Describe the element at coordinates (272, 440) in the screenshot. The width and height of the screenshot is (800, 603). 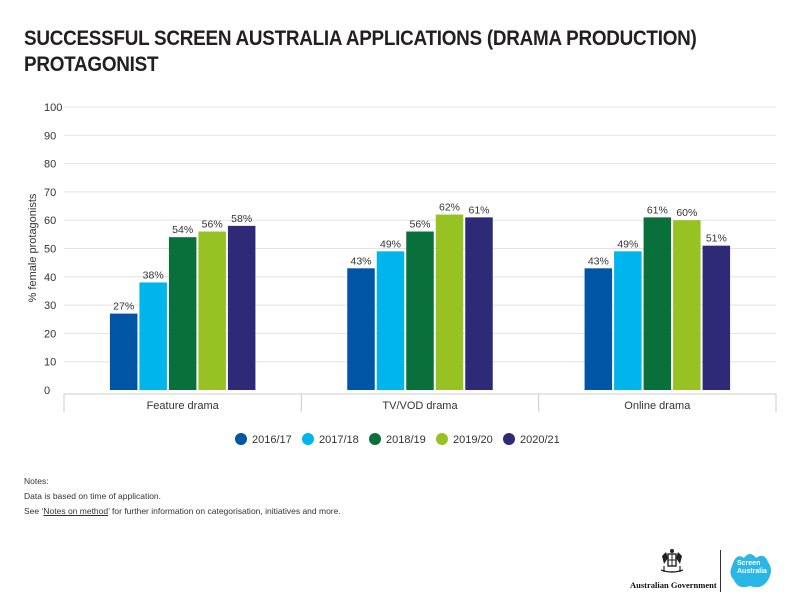
I see `legend-label: 2016/17` at that location.